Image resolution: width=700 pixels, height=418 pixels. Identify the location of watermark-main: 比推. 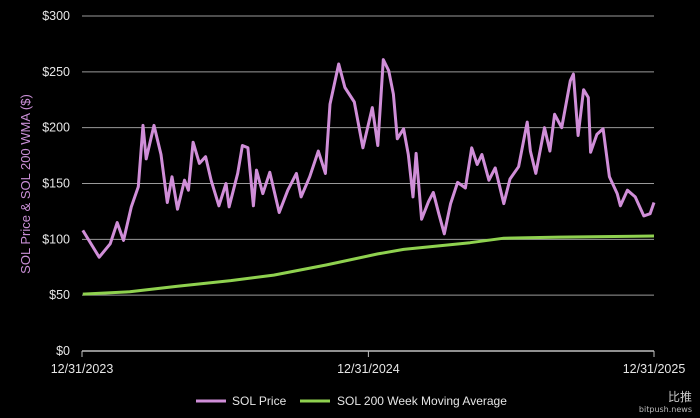
(679, 397).